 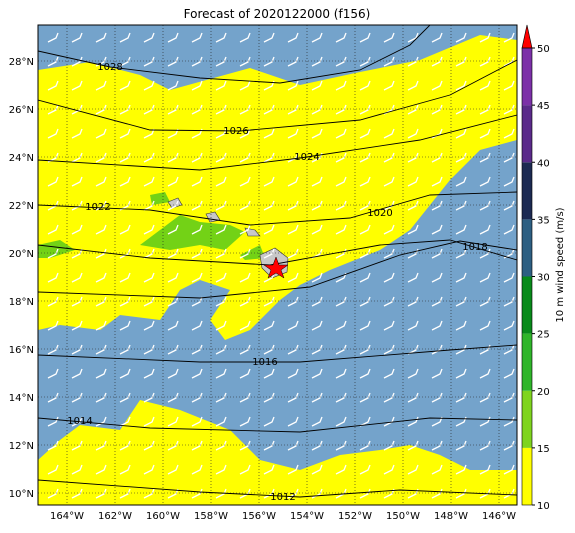 What do you see at coordinates (451, 516) in the screenshot?
I see `lon-label: 148°W` at bounding box center [451, 516].